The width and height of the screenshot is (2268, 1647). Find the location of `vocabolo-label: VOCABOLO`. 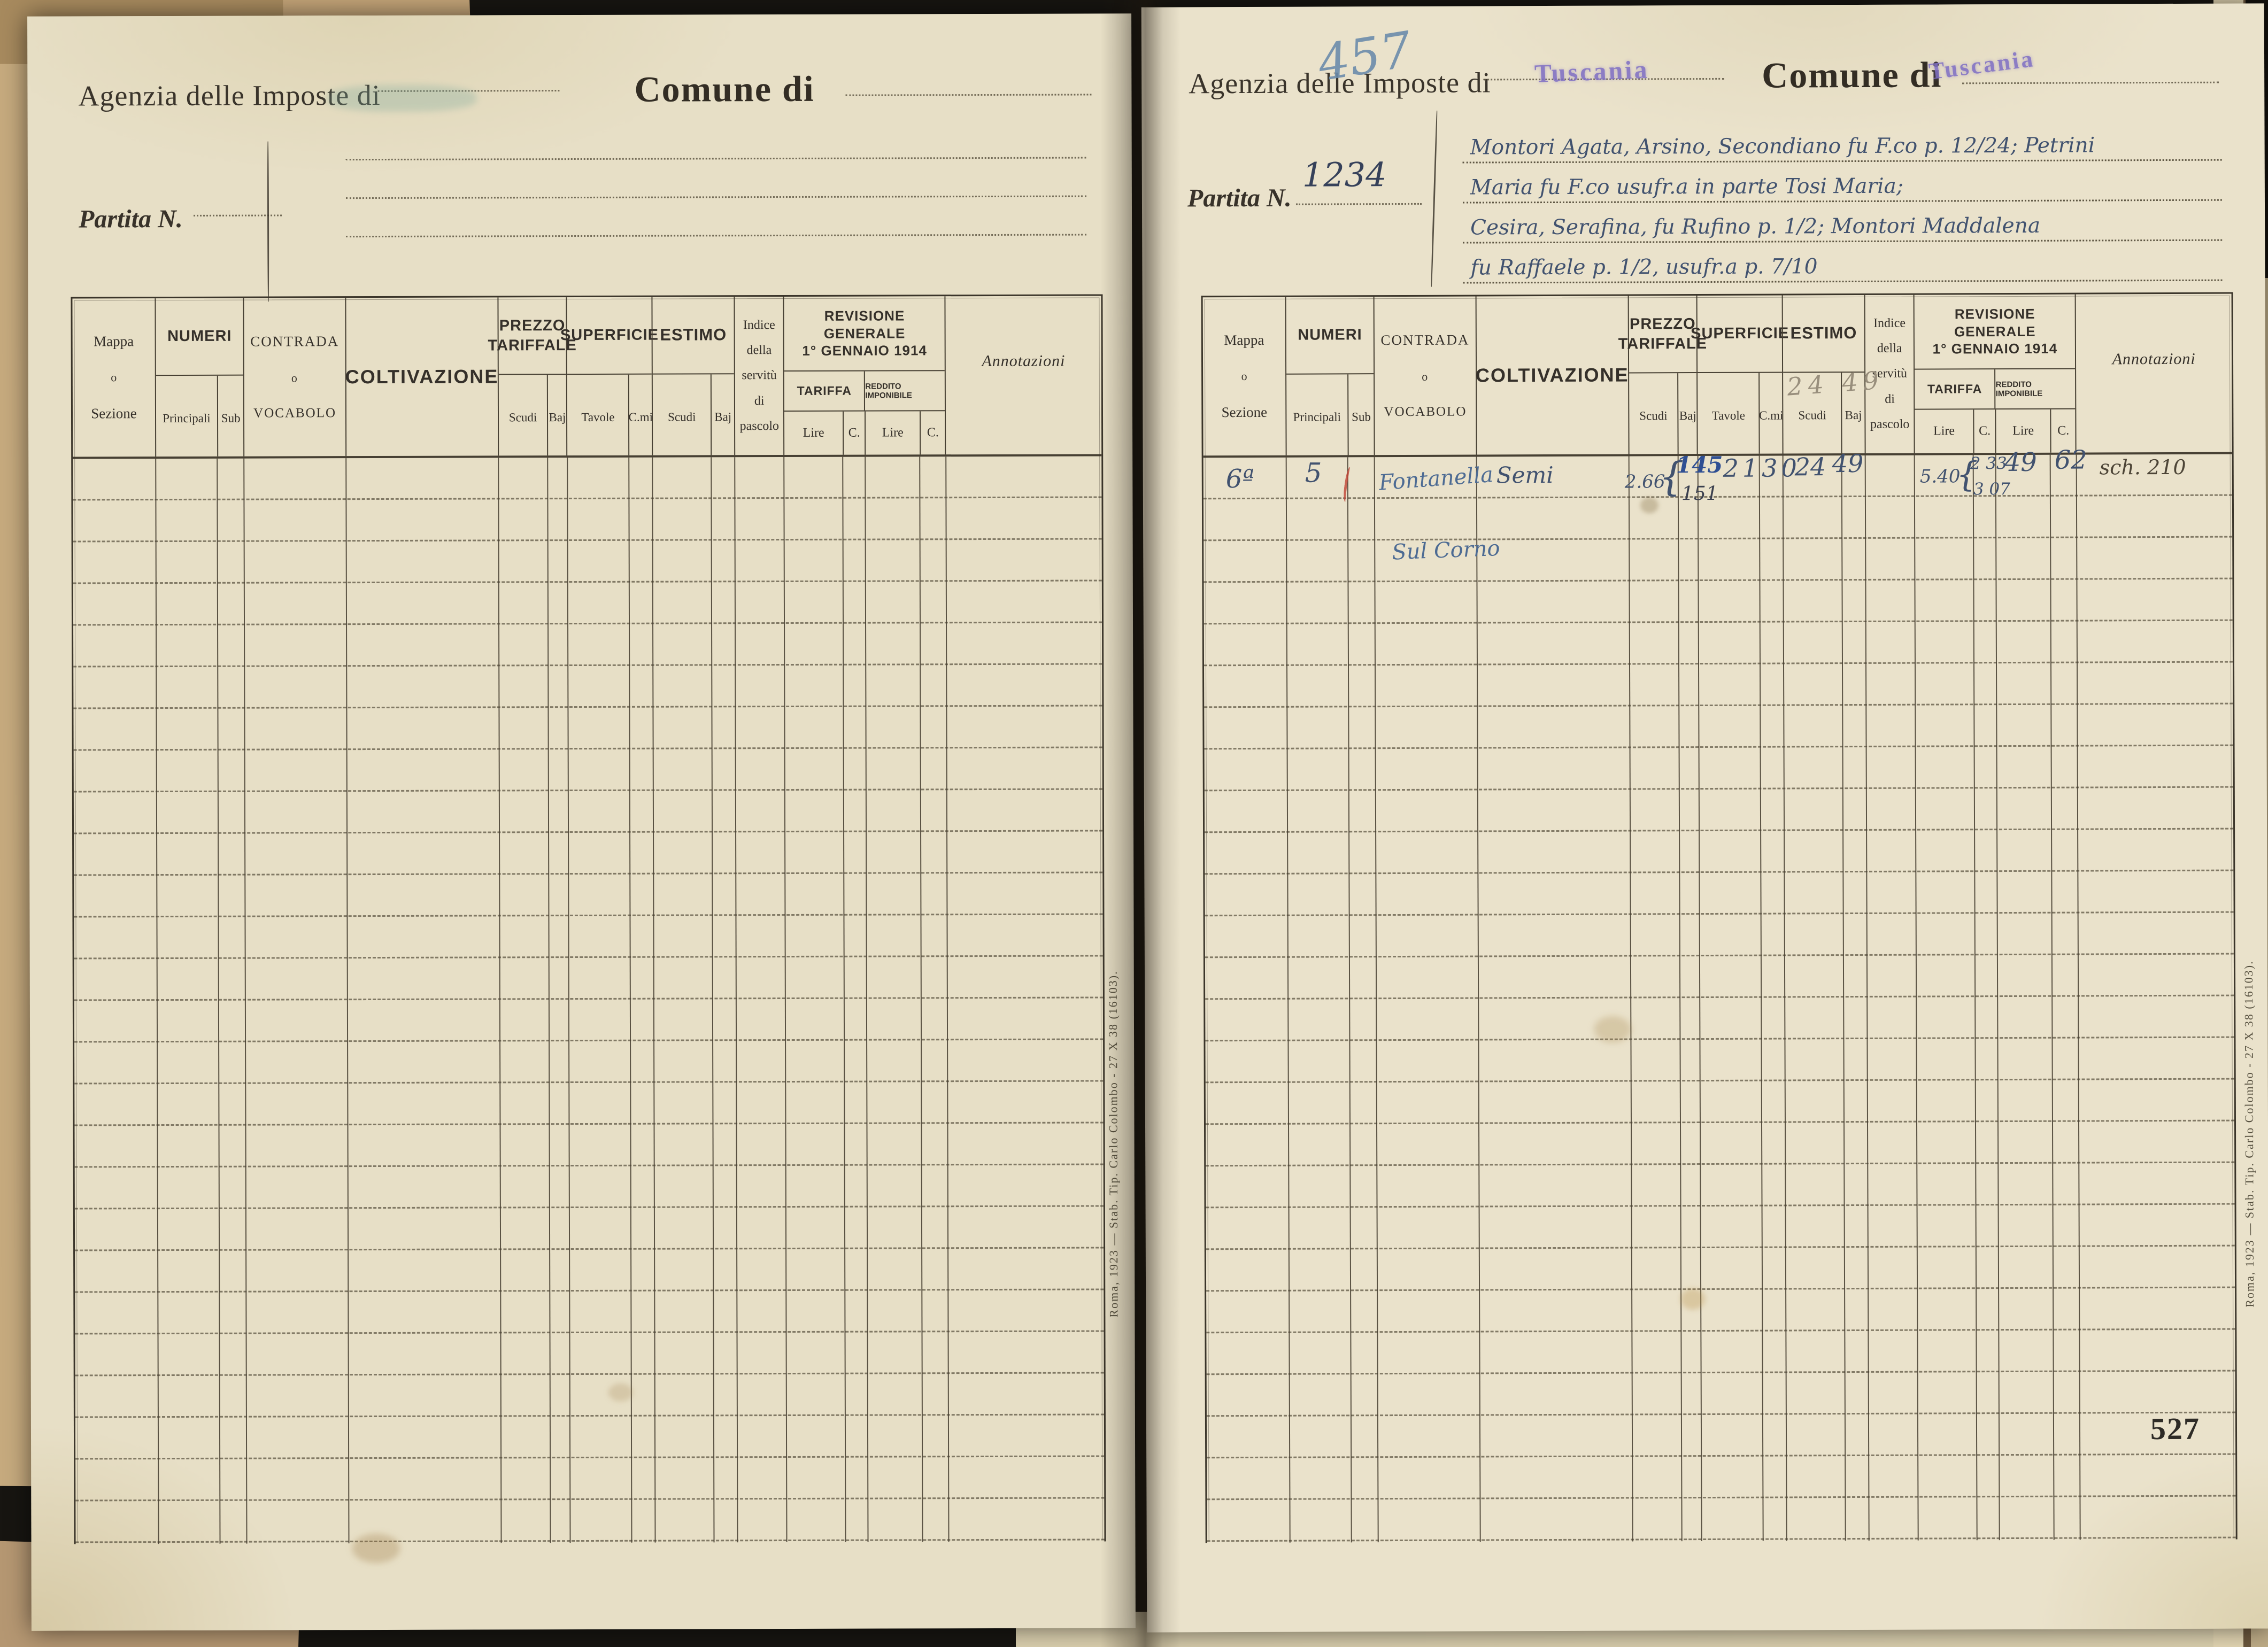

vocabolo-label: VOCABOLO is located at coordinates (1426, 412).